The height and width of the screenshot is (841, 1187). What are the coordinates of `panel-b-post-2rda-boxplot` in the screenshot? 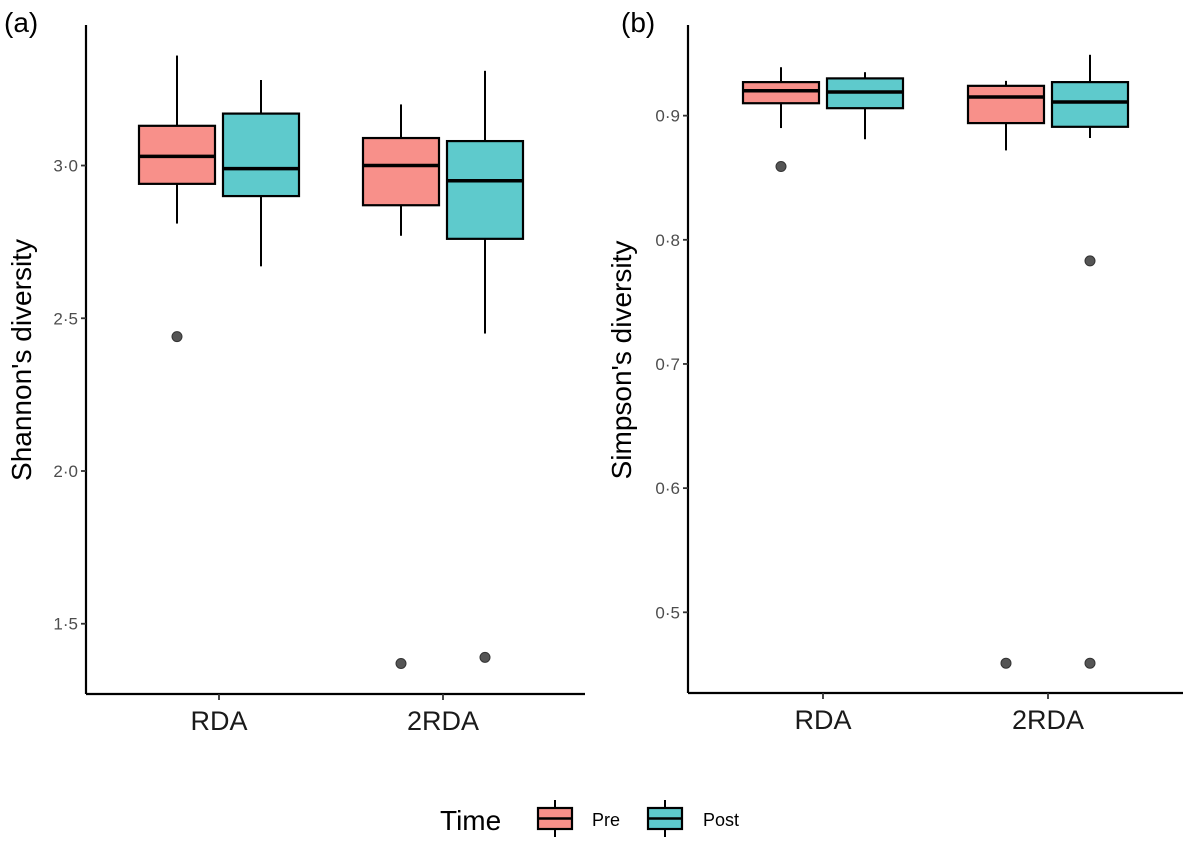 It's located at (1090, 361).